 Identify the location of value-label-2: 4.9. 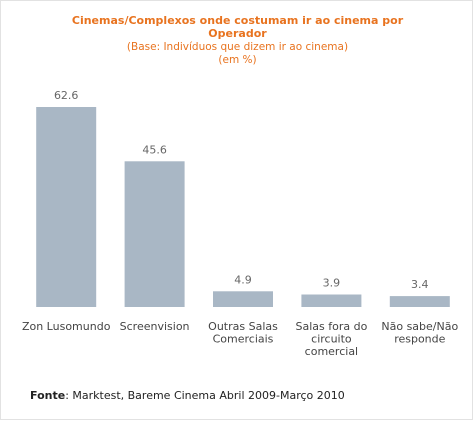
(243, 279).